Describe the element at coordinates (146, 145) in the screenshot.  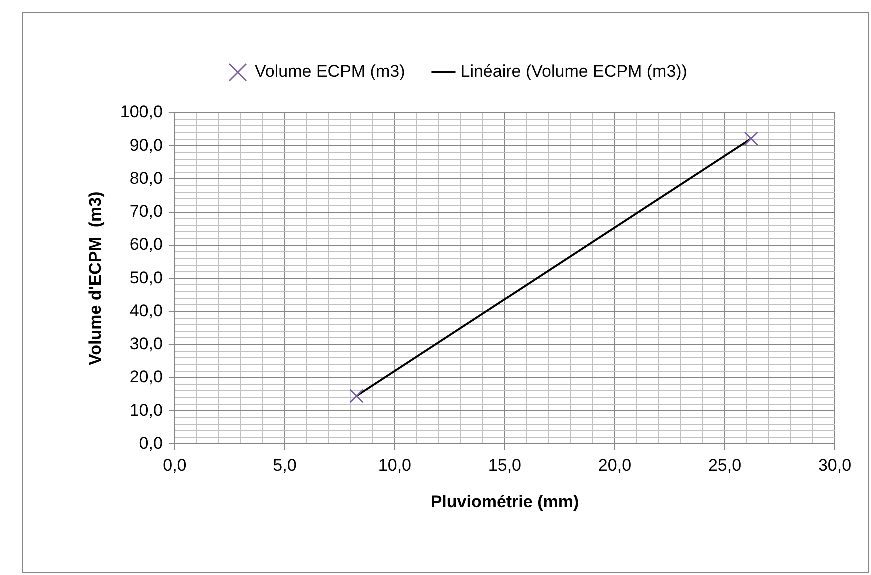
I see `y-tick-label: 90,0` at that location.